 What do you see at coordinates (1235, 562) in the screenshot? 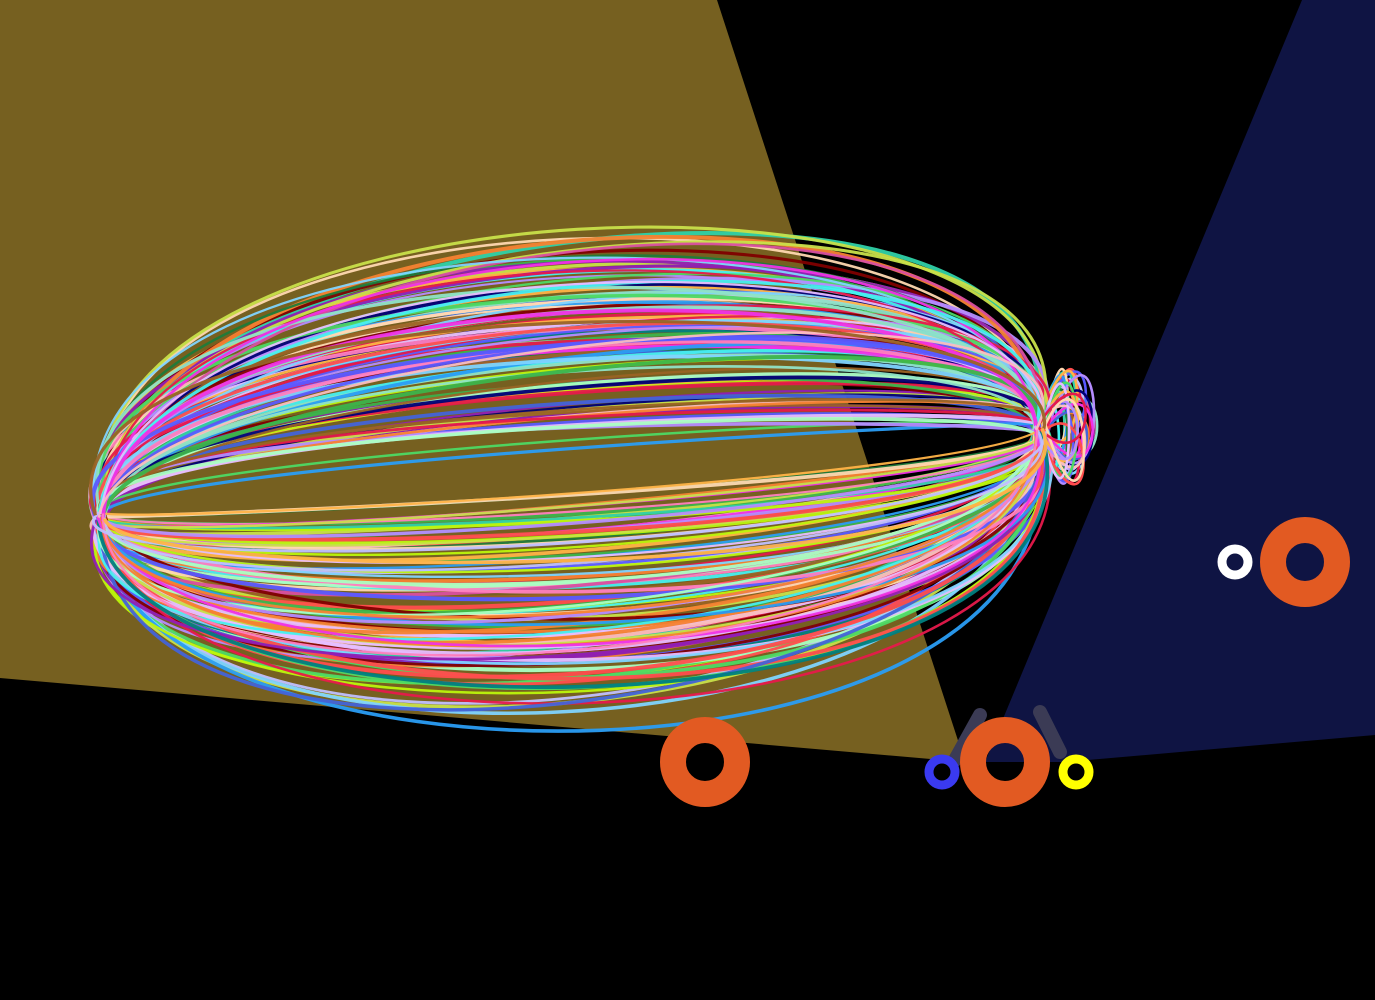
I see `white-ring-marker` at bounding box center [1235, 562].